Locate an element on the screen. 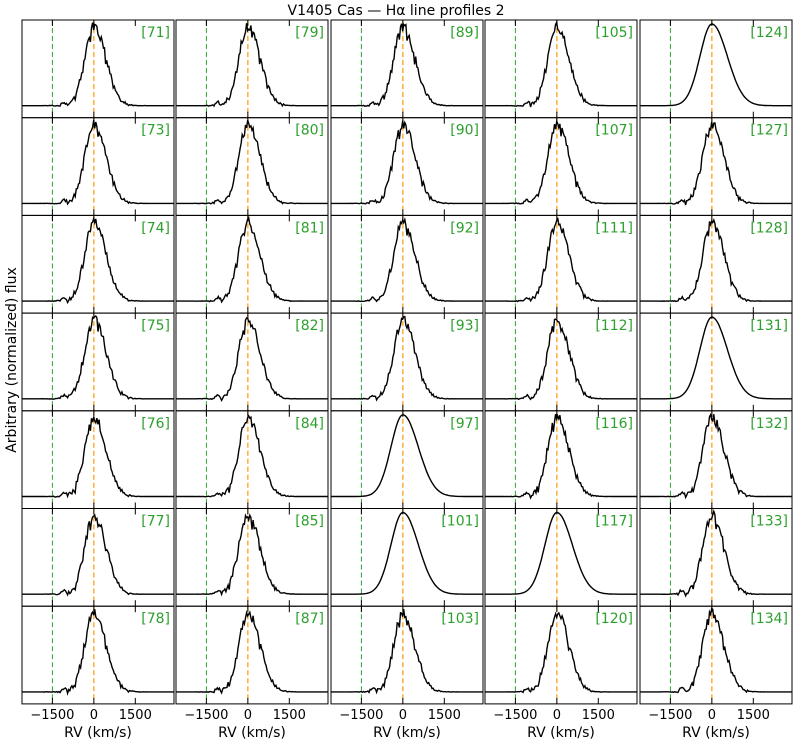  profile-panel: [87] is located at coordinates (252, 655).